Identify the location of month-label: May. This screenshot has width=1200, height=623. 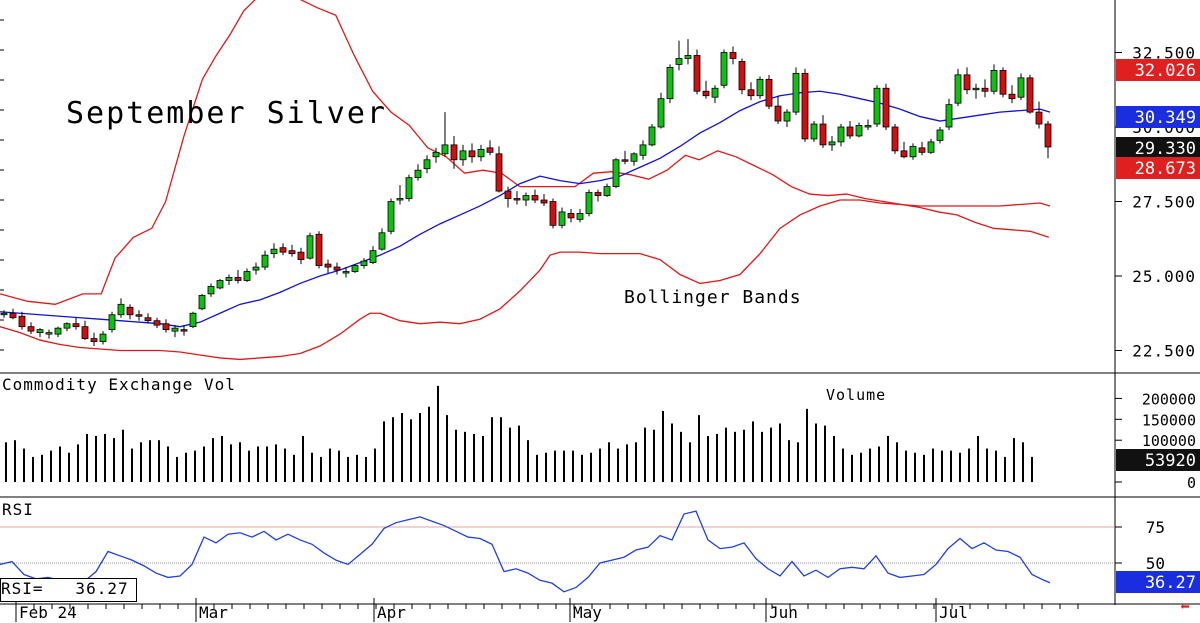
(587, 612).